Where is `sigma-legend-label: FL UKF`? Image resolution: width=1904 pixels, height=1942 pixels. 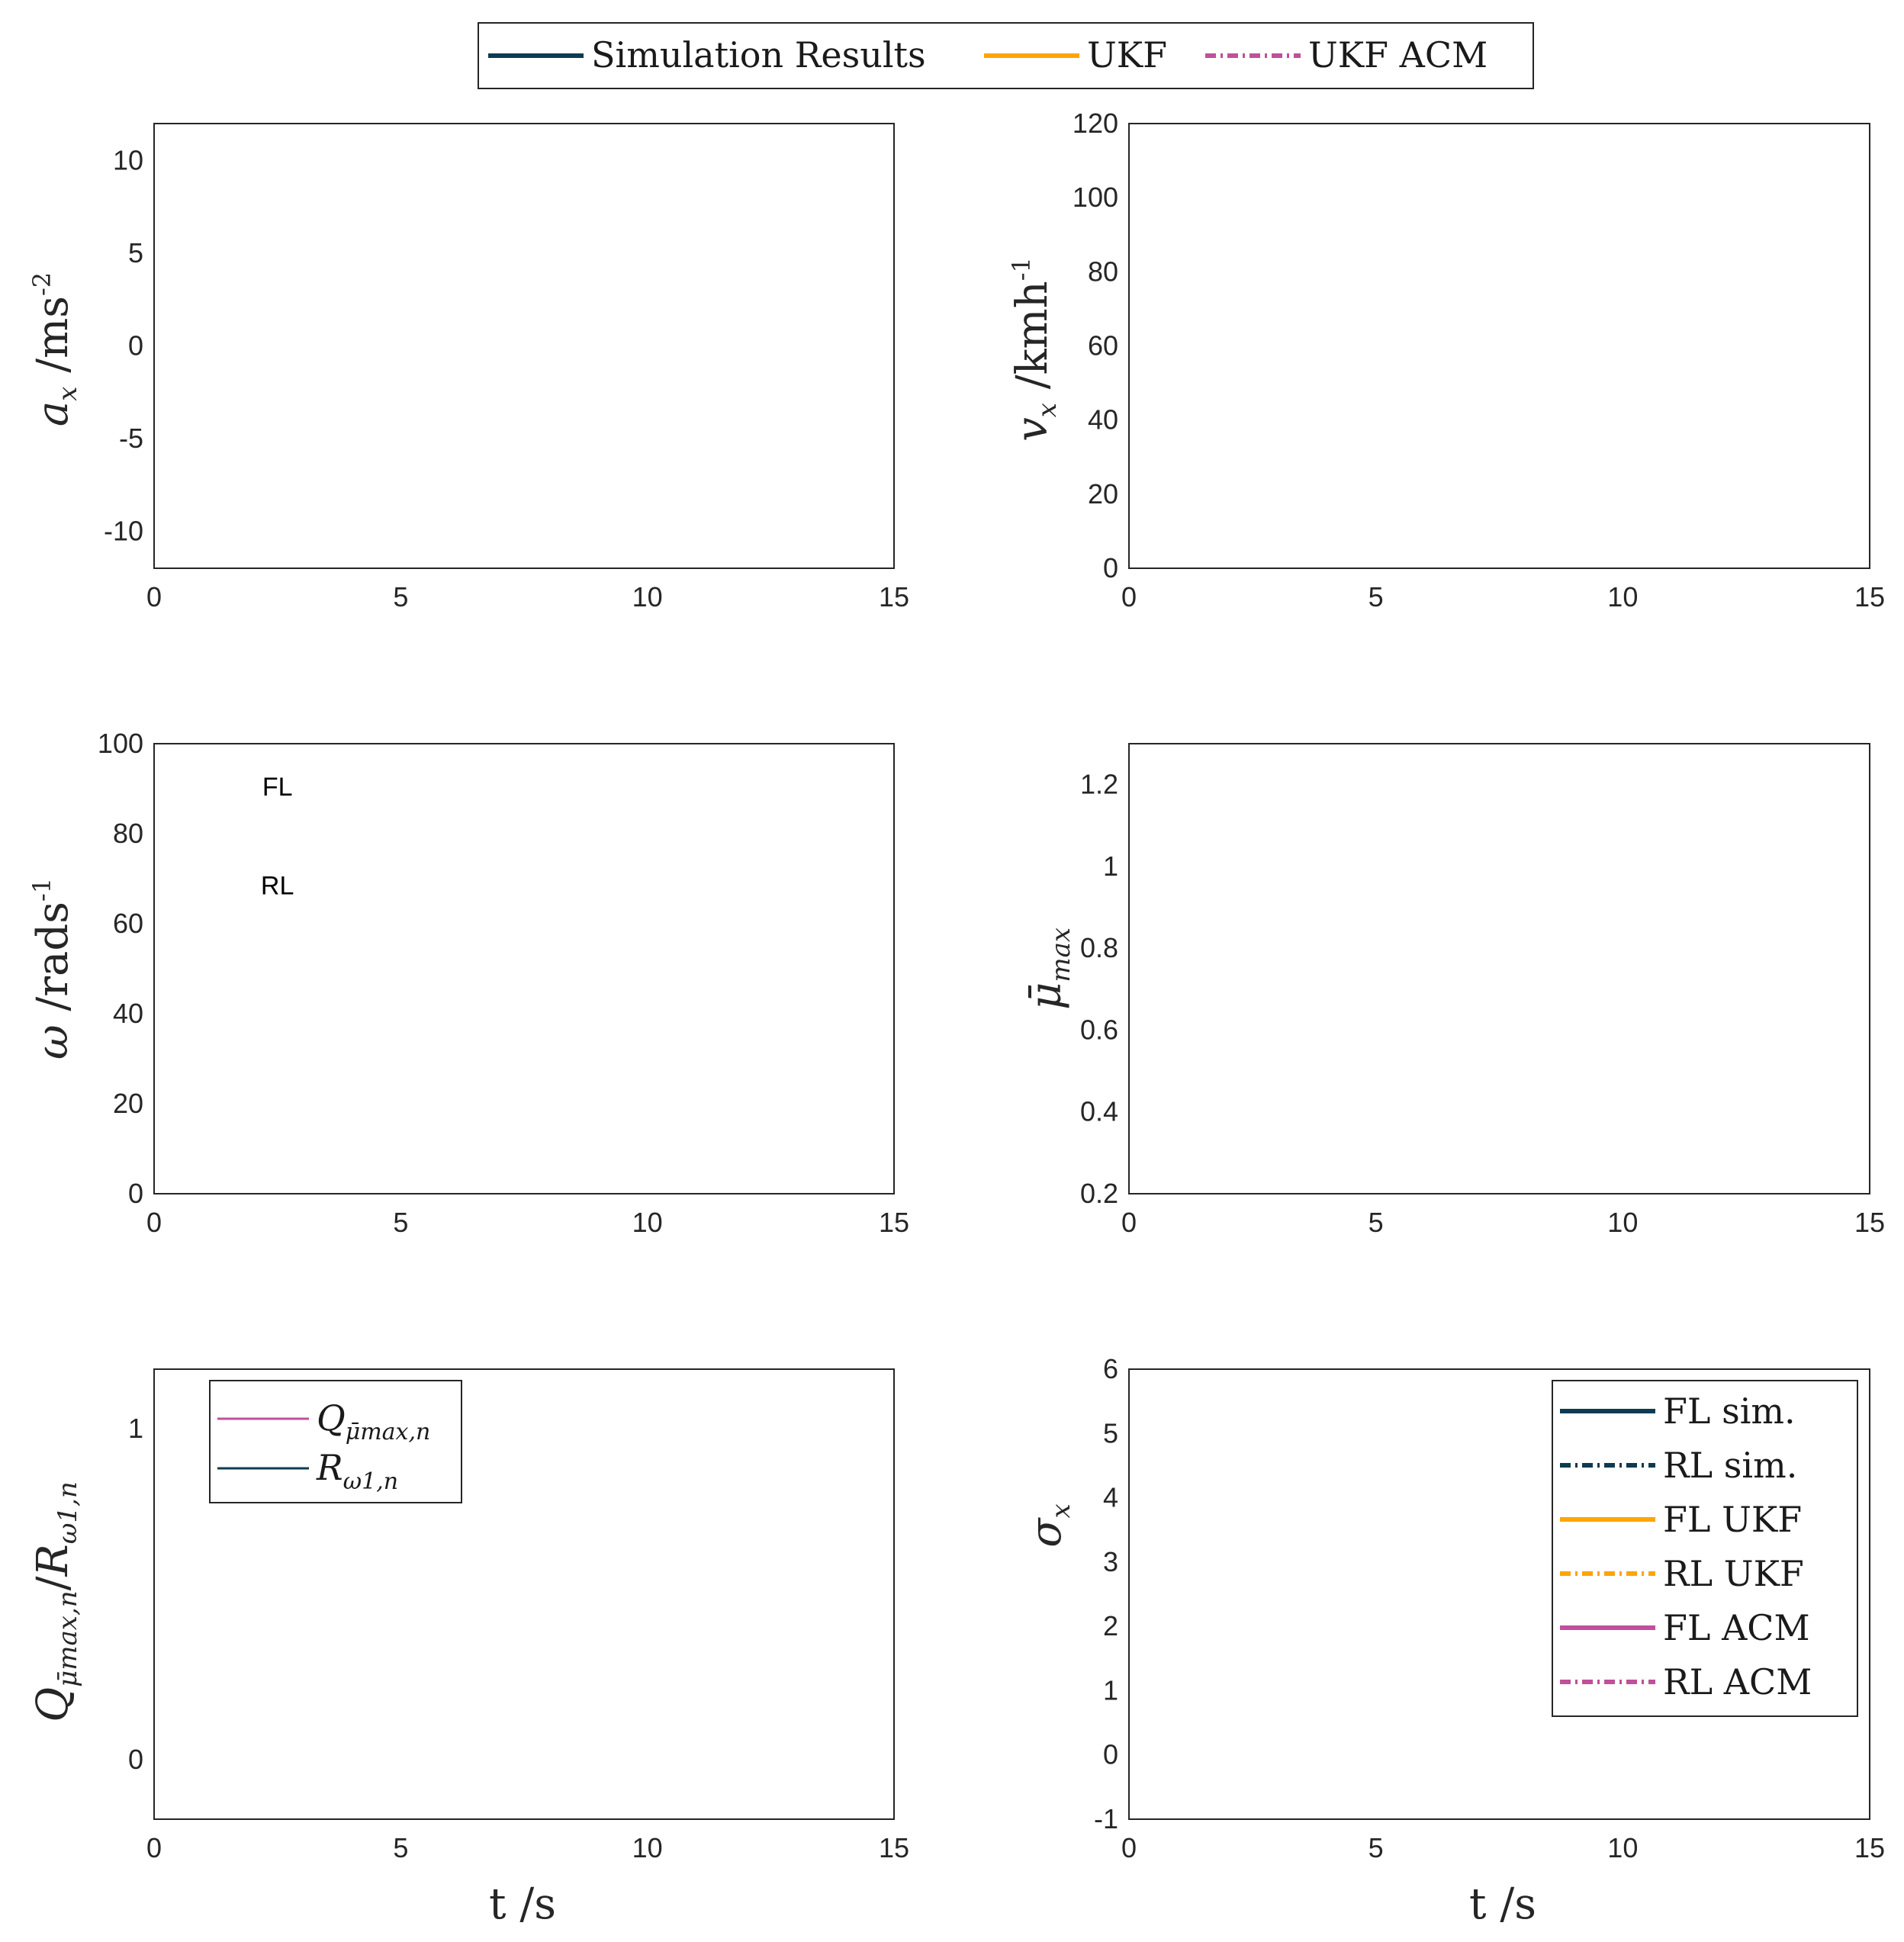 sigma-legend-label: FL UKF is located at coordinates (1732, 1519).